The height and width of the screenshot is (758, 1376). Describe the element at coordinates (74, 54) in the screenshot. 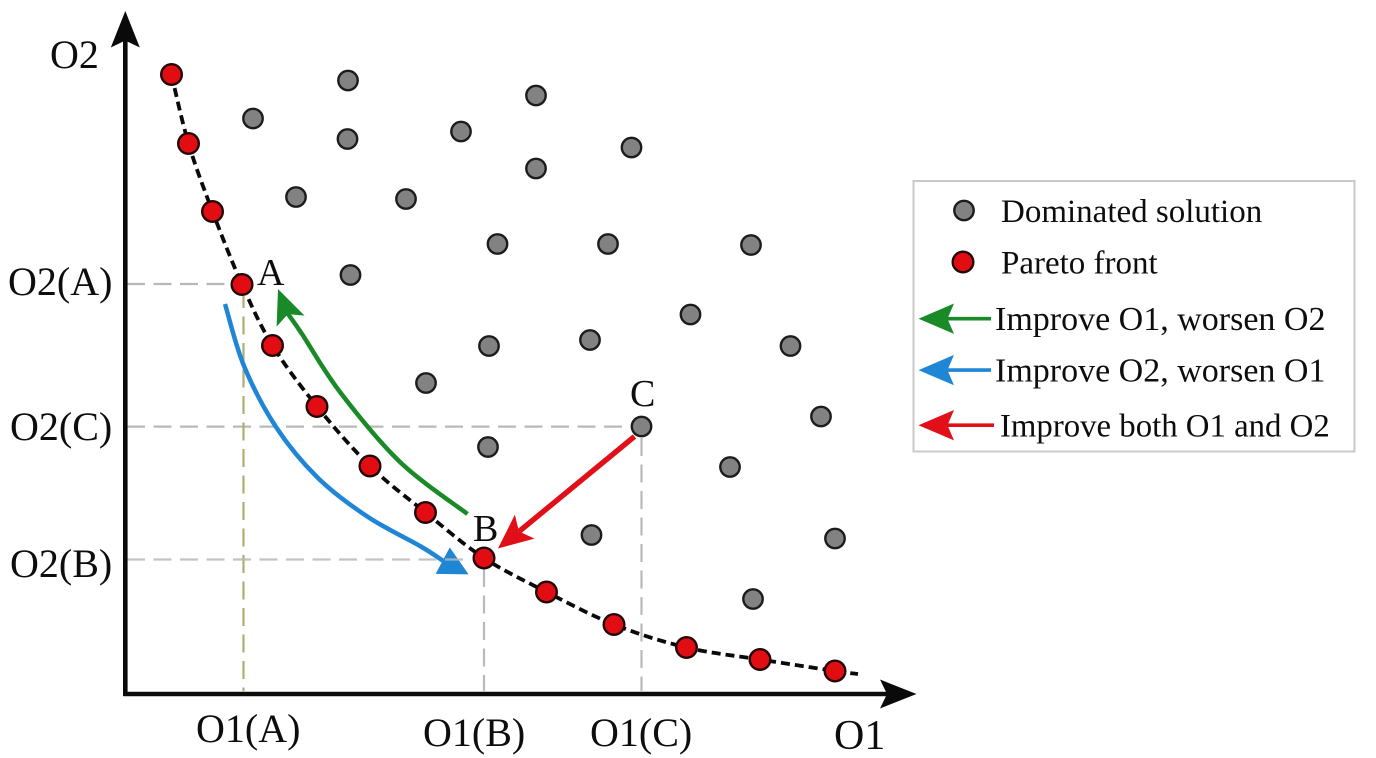

I see `svg-text: O2` at that location.